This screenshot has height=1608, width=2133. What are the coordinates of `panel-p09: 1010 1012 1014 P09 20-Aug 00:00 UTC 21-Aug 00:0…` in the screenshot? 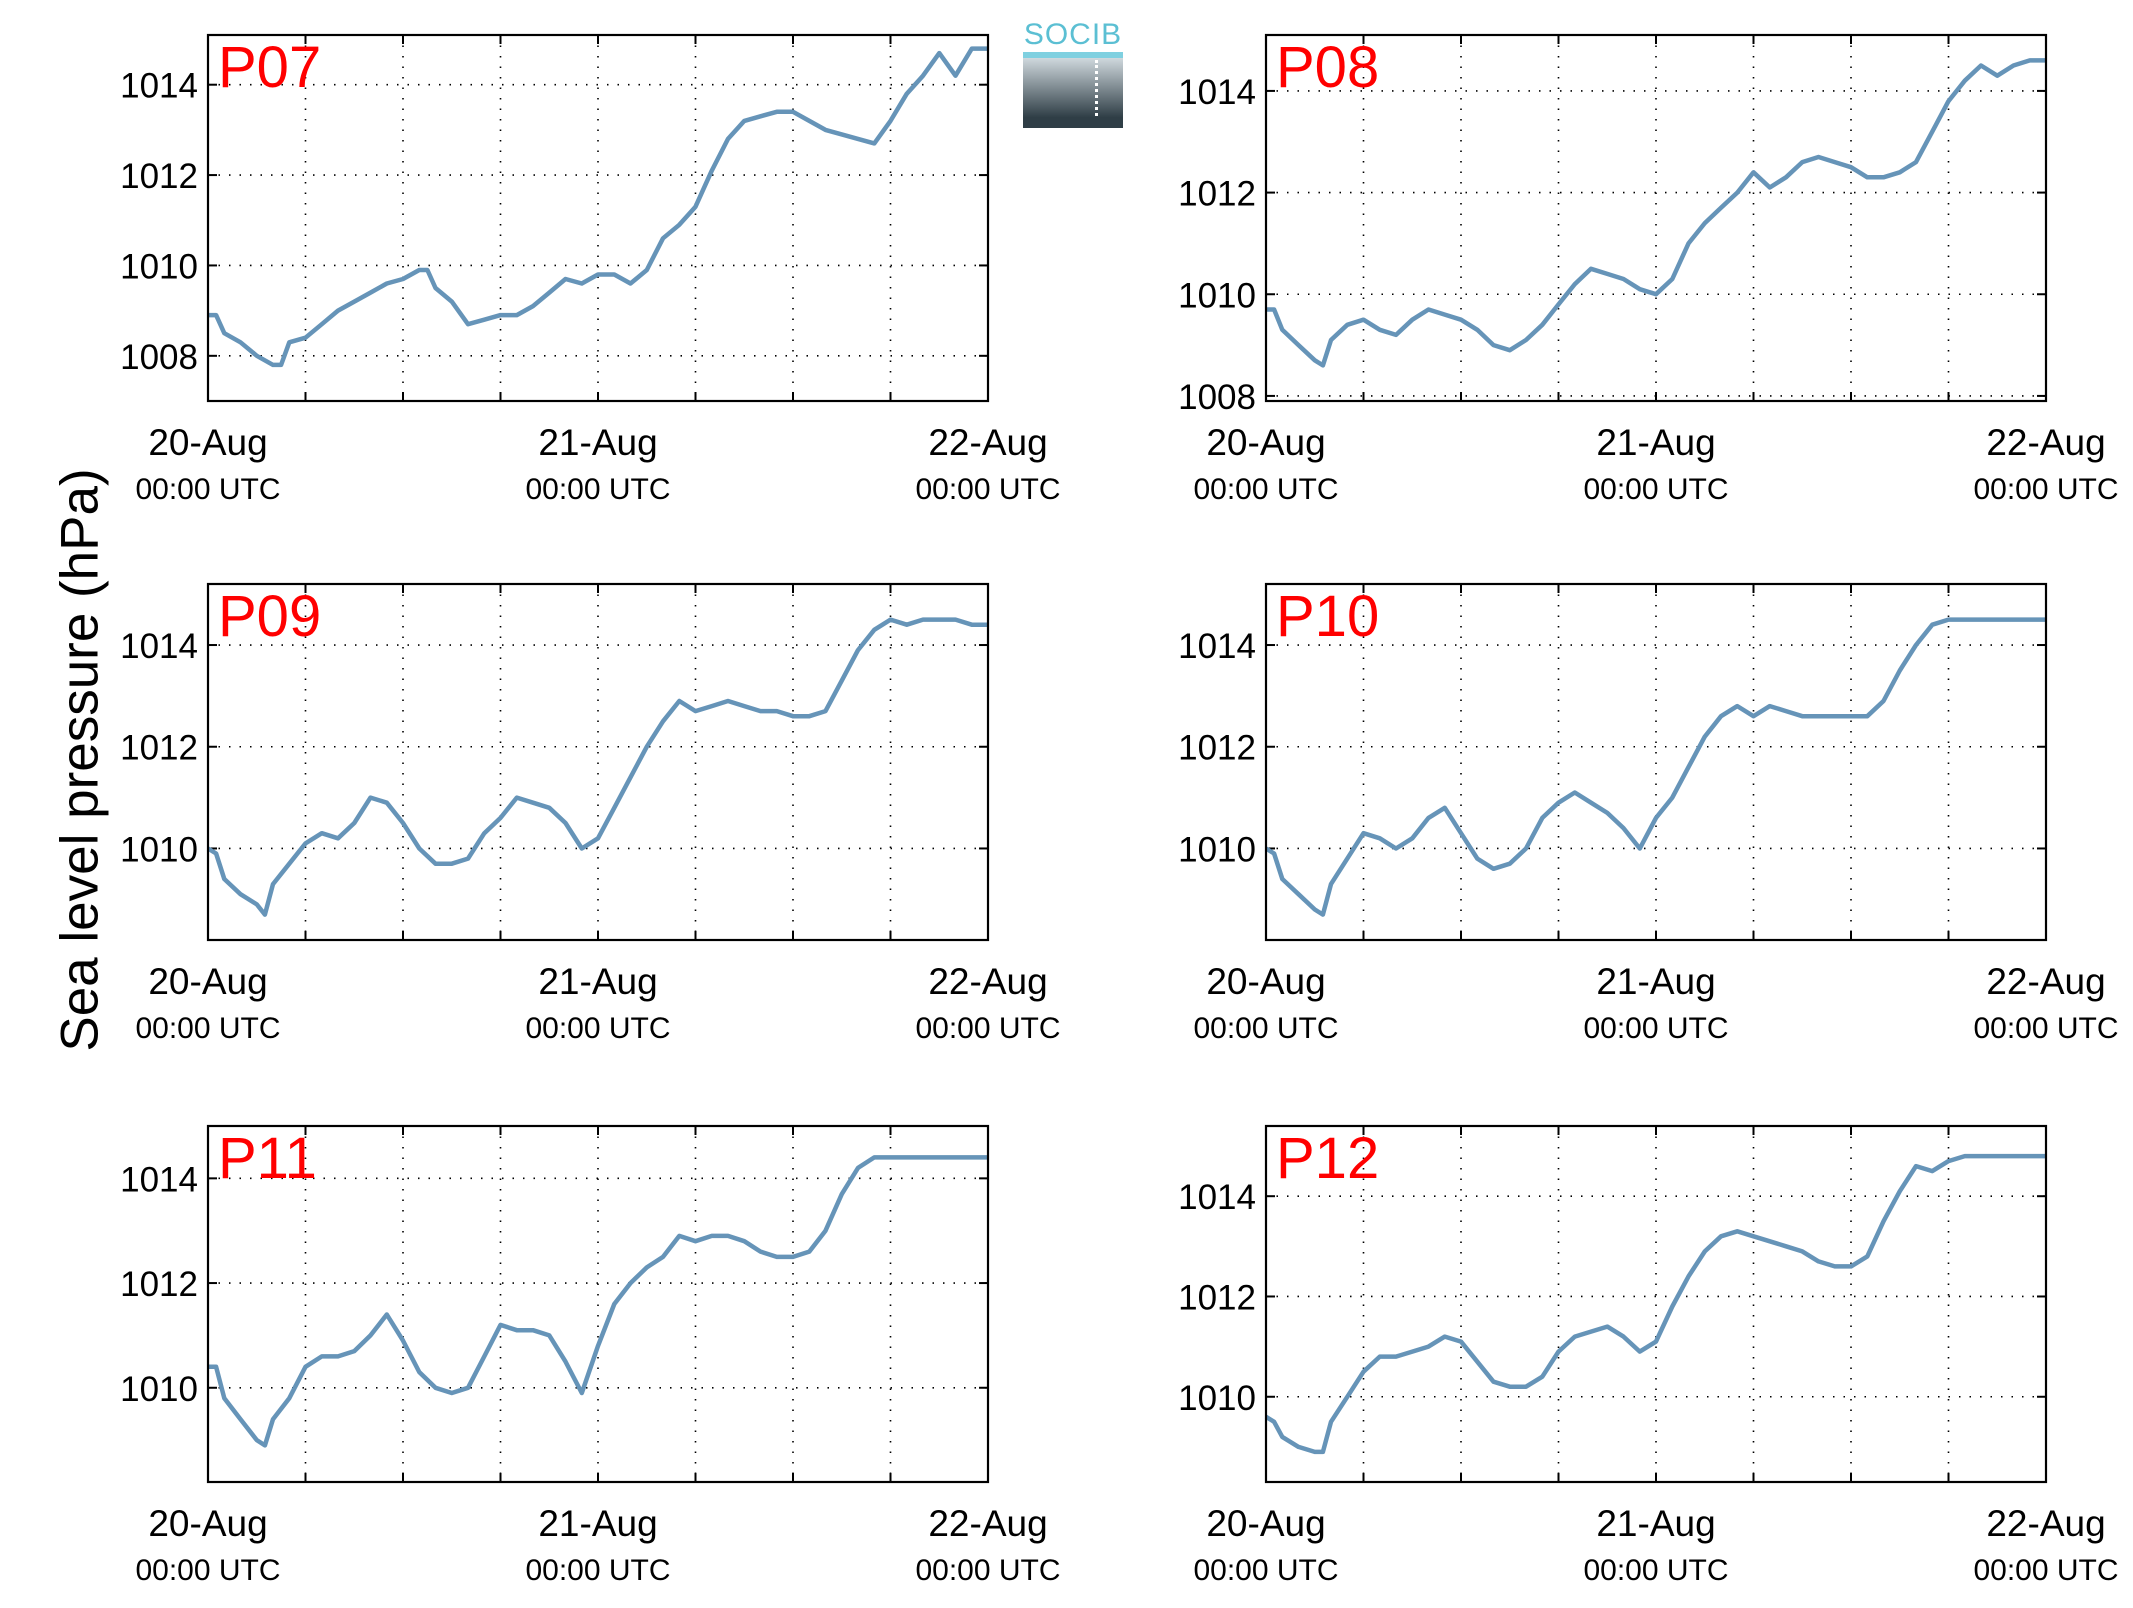 It's located at (590, 813).